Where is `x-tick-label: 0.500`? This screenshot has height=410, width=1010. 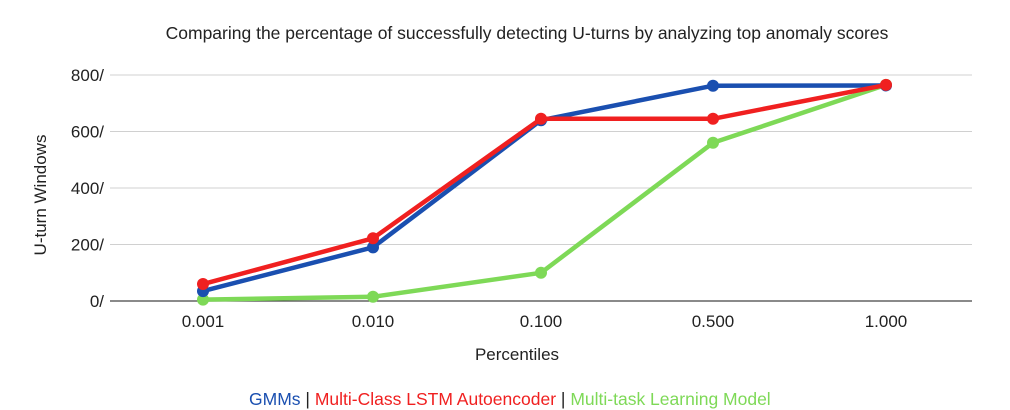
x-tick-label: 0.500 is located at coordinates (713, 321).